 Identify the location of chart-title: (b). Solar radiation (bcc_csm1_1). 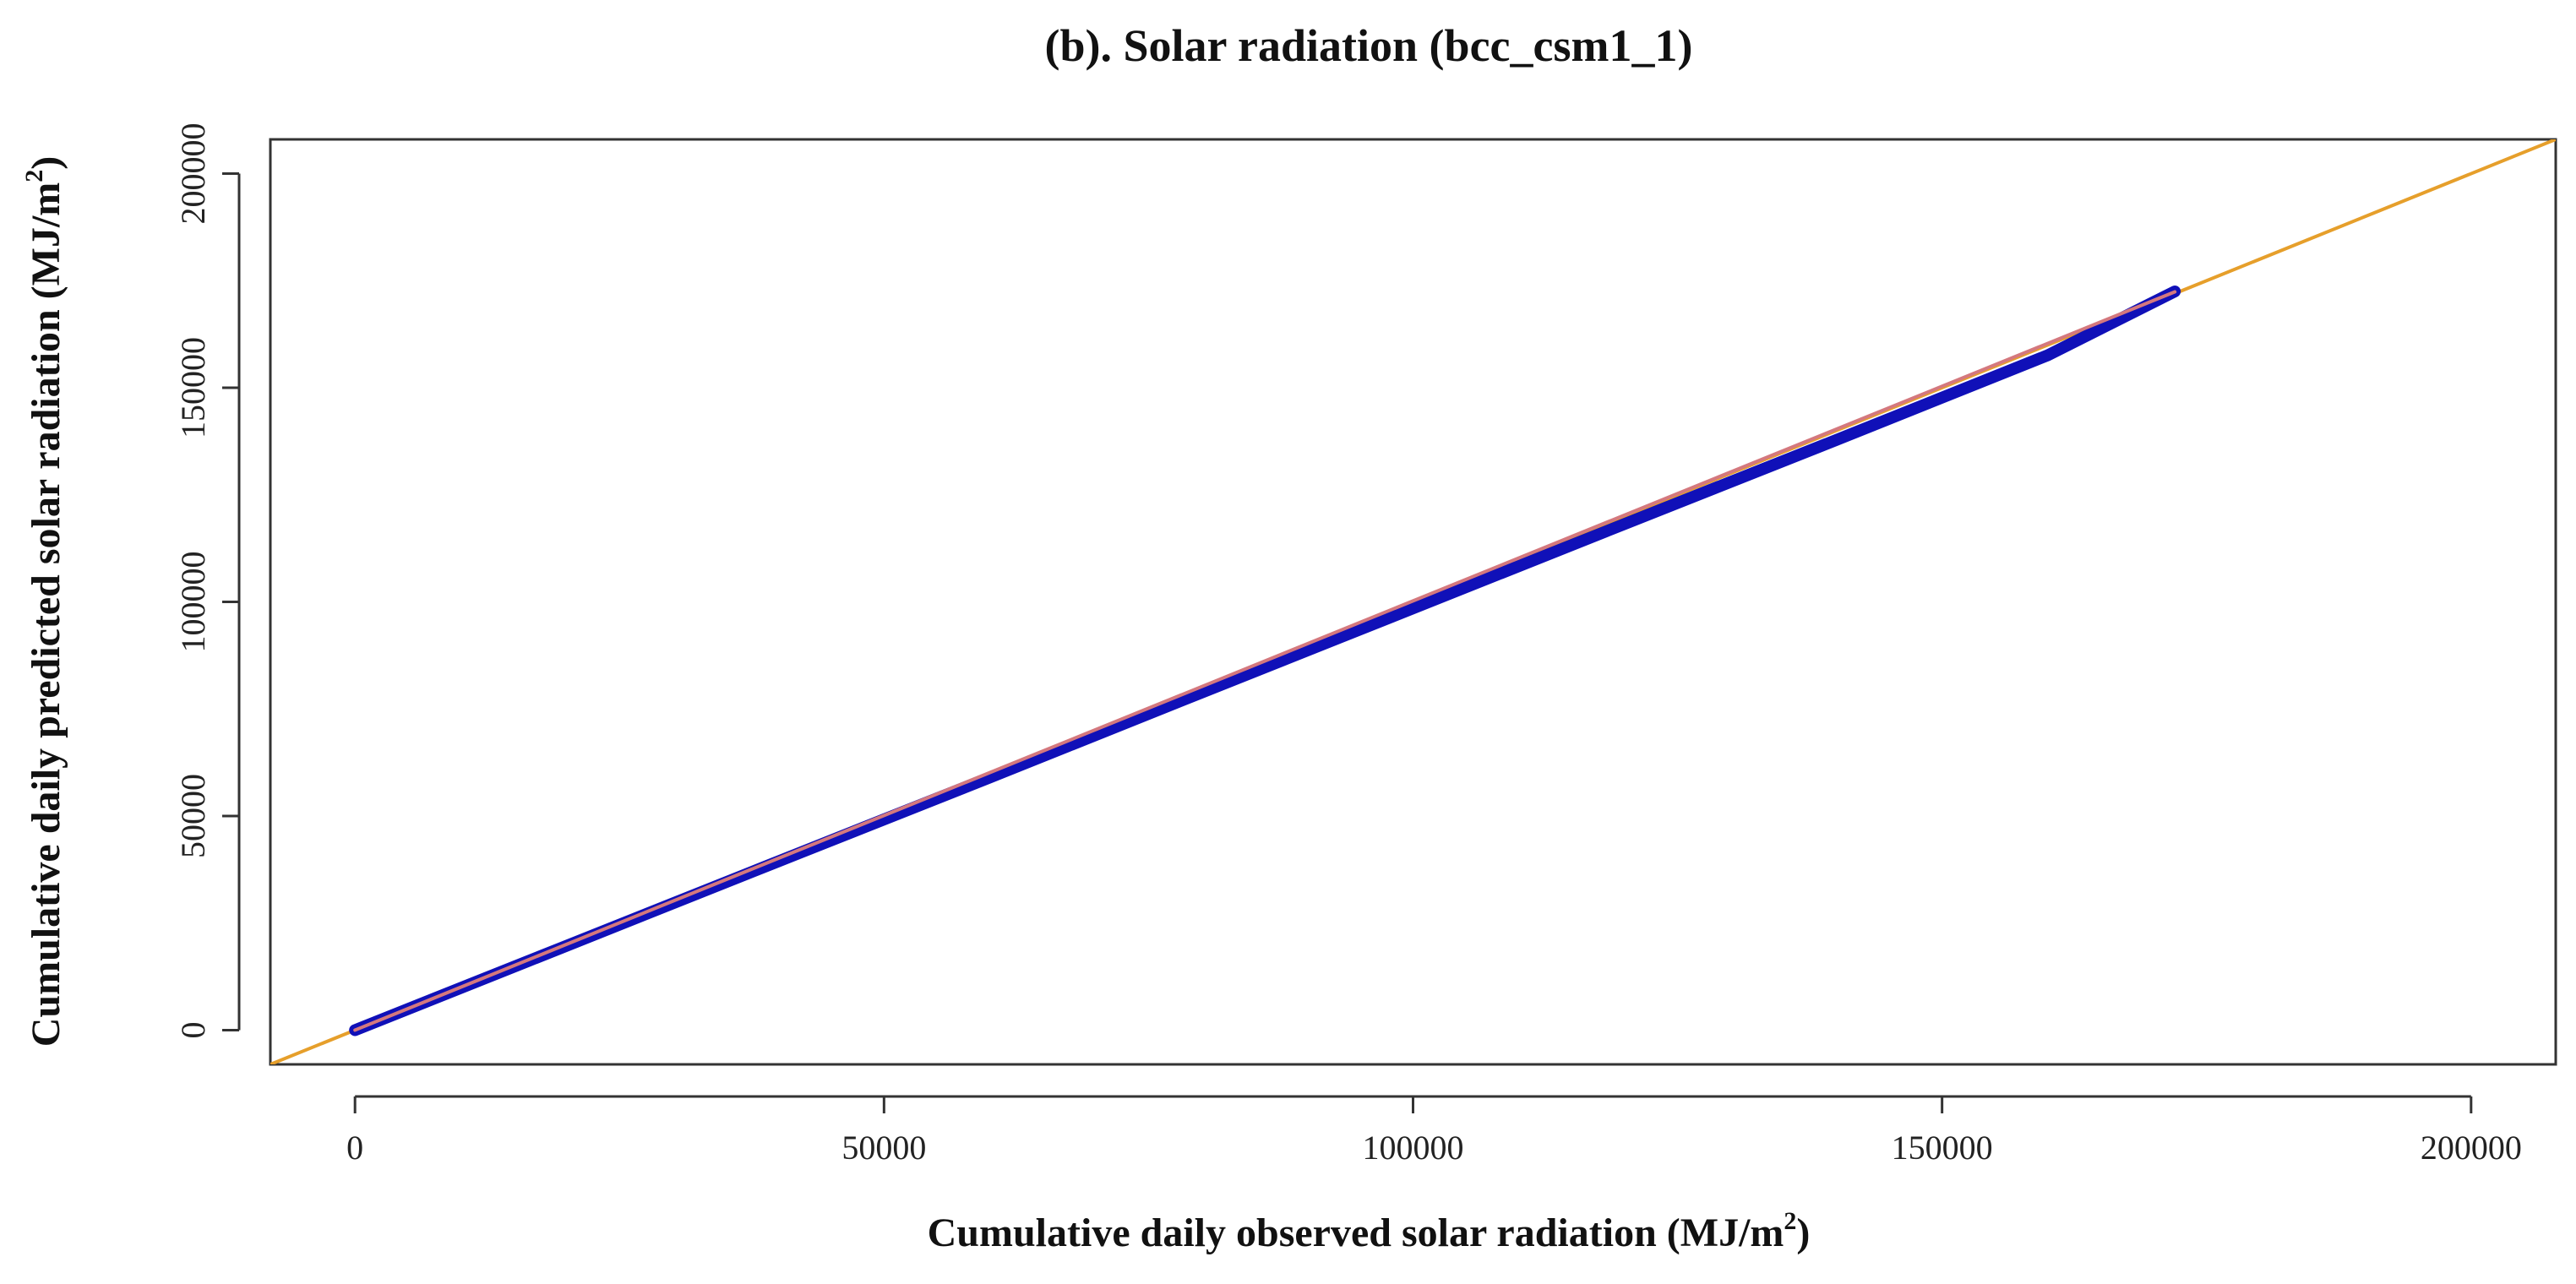
(1369, 45).